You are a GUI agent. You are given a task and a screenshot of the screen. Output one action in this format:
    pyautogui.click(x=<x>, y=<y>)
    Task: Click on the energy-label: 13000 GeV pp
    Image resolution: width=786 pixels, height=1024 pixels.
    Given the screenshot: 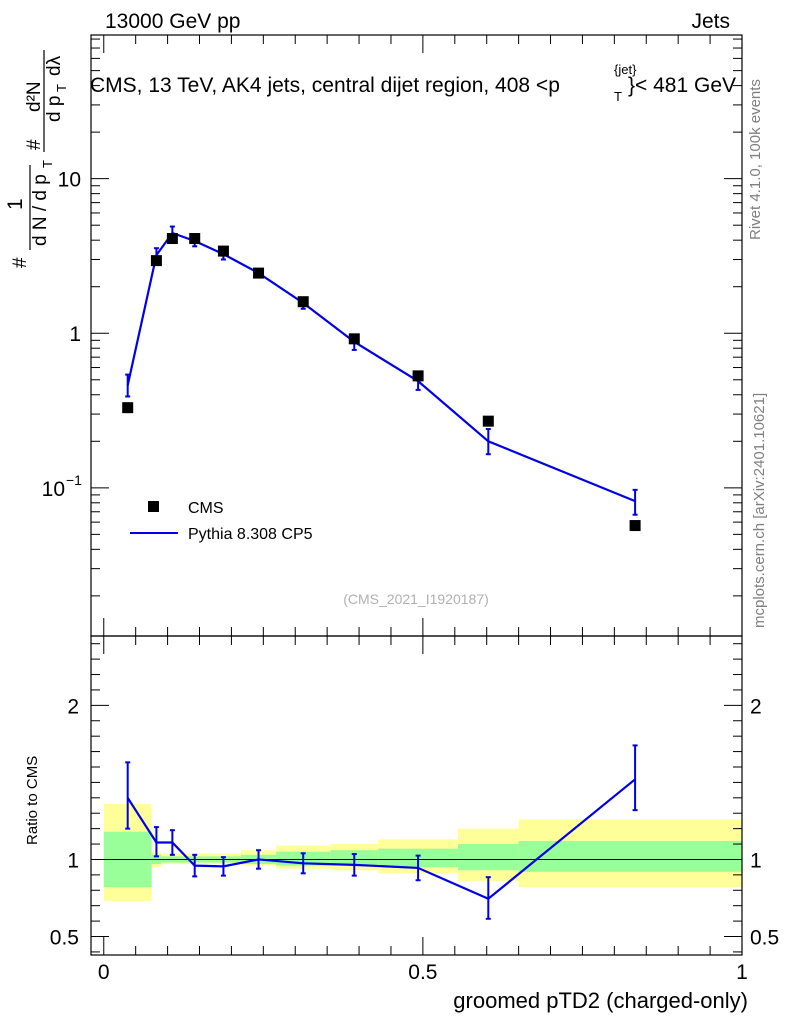 What is the action you would take?
    pyautogui.click(x=172, y=21)
    